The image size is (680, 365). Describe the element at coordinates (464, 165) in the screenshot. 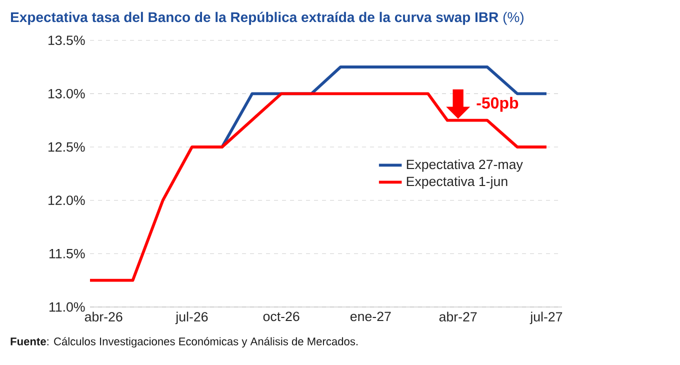

I see `legend-label: Expectativa 27-may` at that location.